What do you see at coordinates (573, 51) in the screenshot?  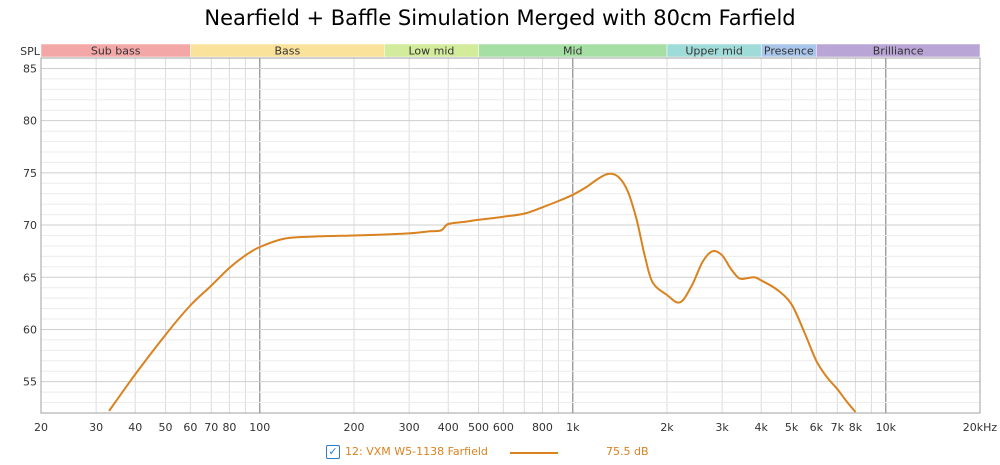 I see `band-label: Mid` at bounding box center [573, 51].